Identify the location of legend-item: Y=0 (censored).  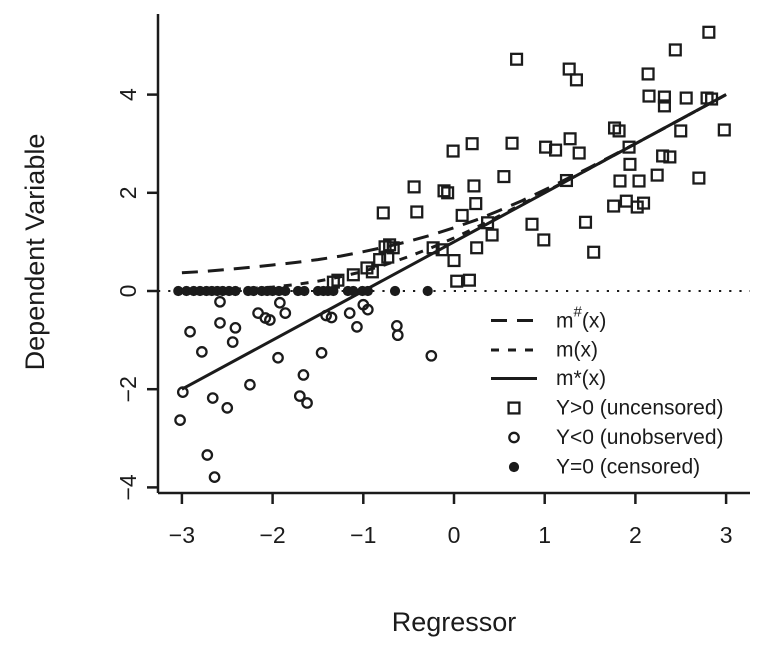
(604, 467).